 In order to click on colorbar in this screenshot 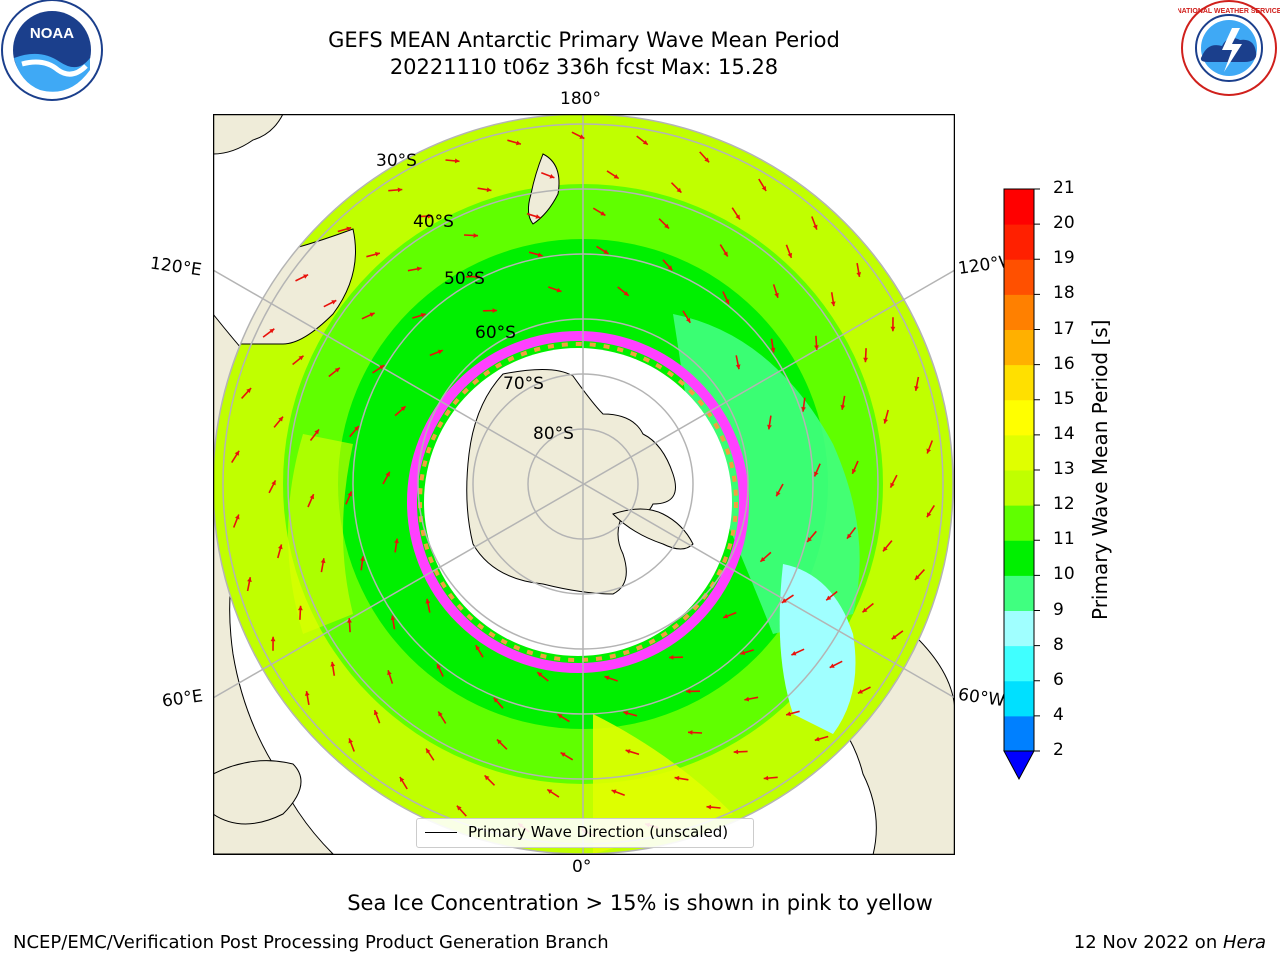, I will do `click(1021, 484)`.